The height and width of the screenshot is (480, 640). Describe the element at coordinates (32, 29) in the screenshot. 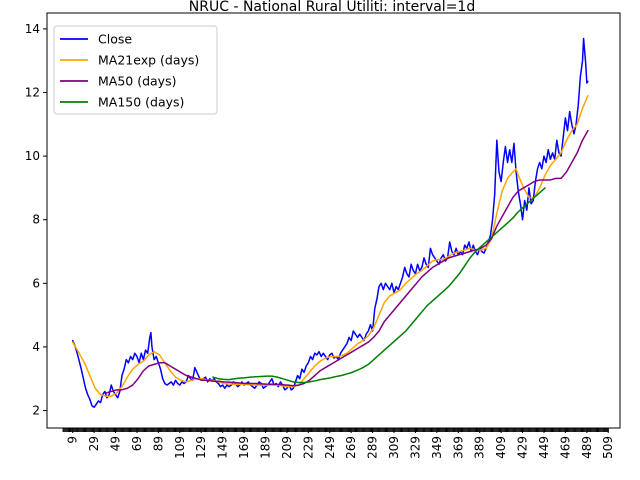

I see `y-tick-label: 14` at that location.